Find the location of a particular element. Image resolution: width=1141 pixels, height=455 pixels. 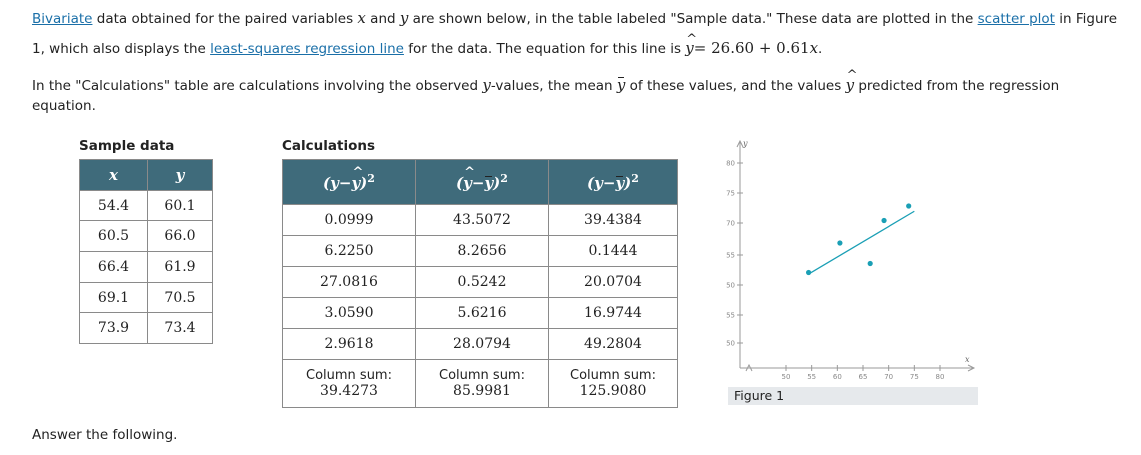

sample-cell: 73.4 is located at coordinates (180, 328).